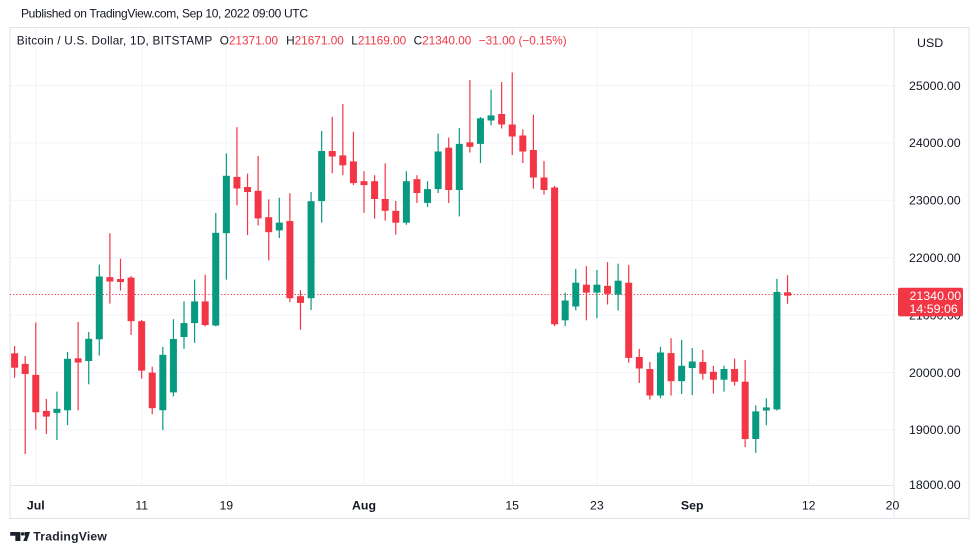  What do you see at coordinates (935, 258) in the screenshot?
I see `svg-text: 22000.00` at bounding box center [935, 258].